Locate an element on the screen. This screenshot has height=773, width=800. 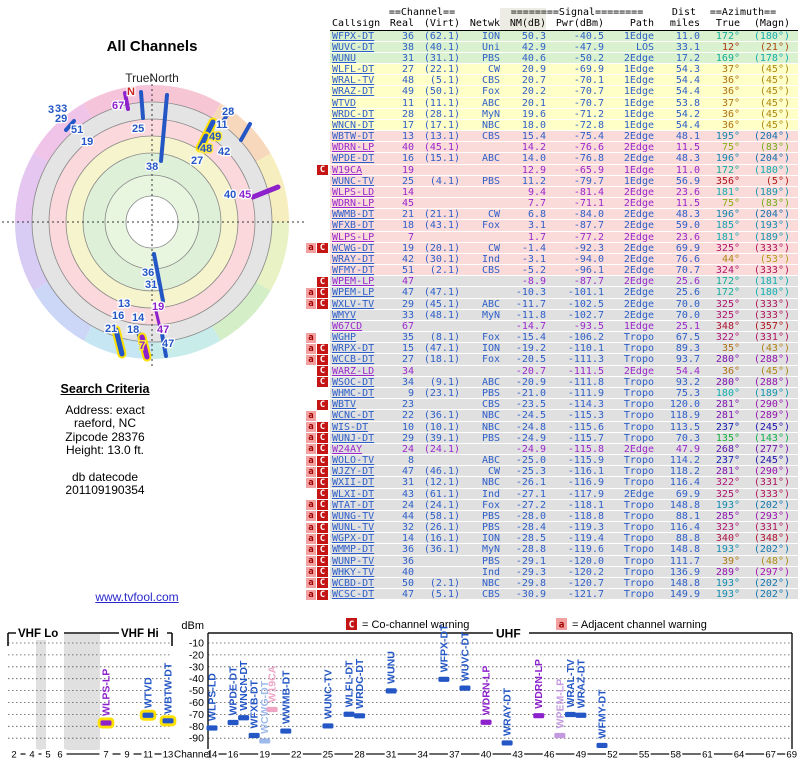
callsign-link: WIS-DT is located at coordinates (350, 426).